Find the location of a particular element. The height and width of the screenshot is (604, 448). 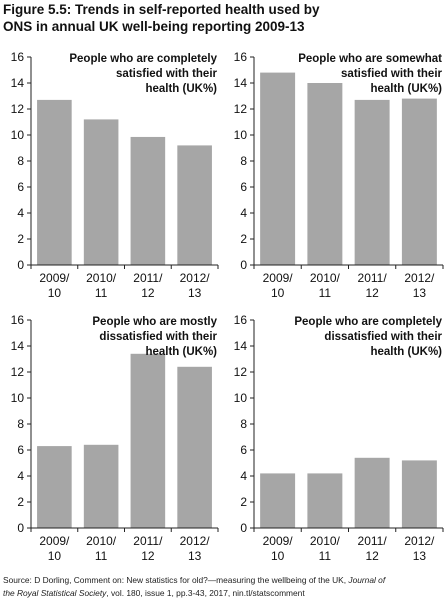

panel-title-line: People who are somewhat is located at coordinates (370, 59).